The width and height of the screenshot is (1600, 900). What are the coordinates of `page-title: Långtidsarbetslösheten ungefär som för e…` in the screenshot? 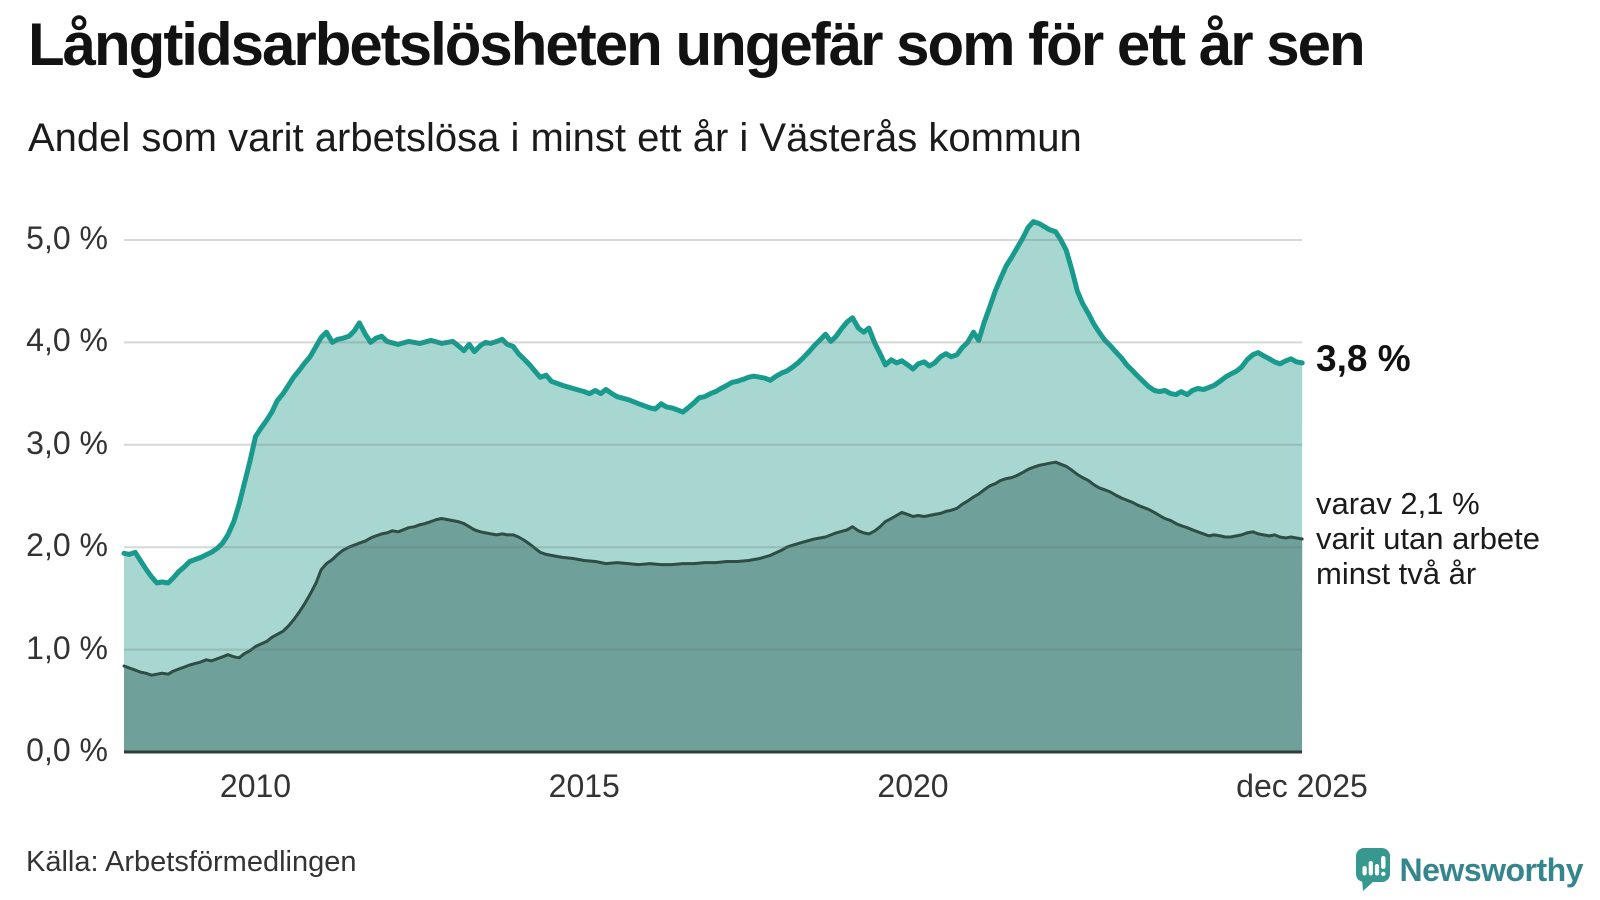 It's located at (697, 44).